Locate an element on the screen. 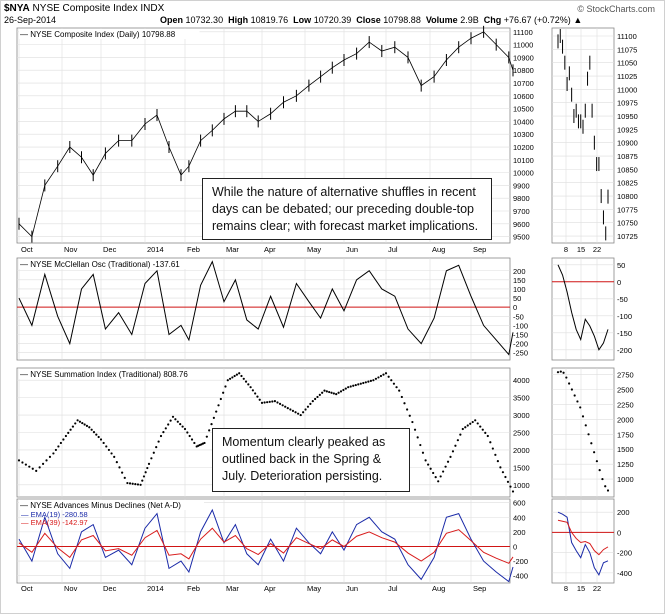 The image size is (665, 614). y-tick-label: 3000 is located at coordinates (521, 415).